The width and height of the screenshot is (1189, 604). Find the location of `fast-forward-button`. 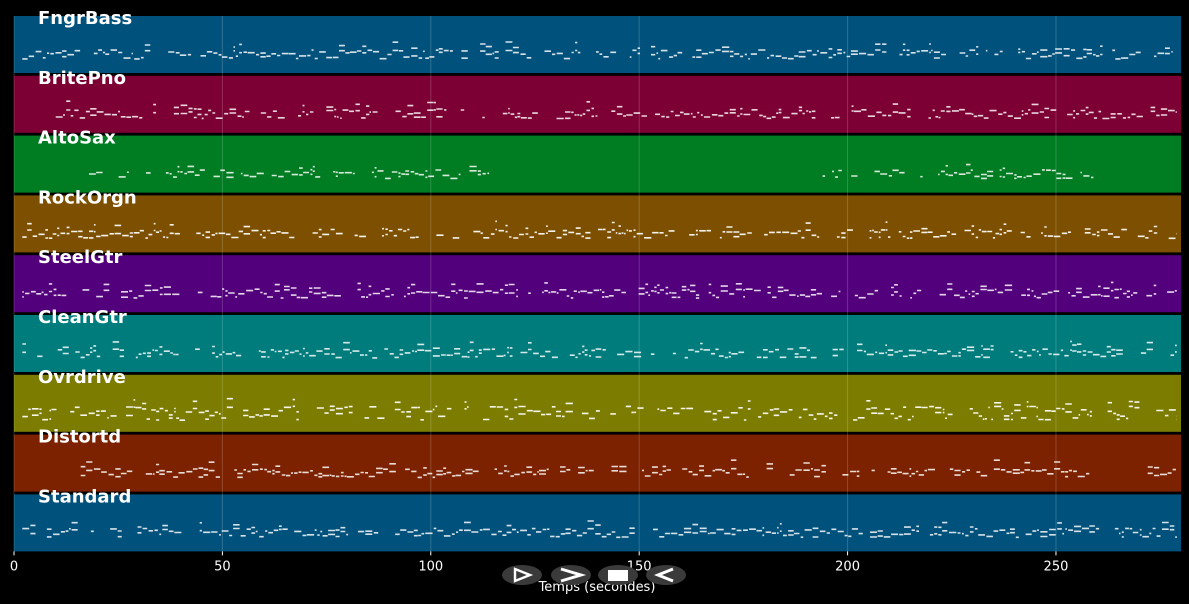

fast-forward-button is located at coordinates (571, 575).